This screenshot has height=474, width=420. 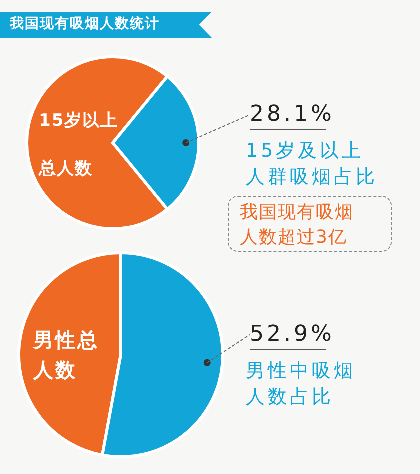 I want to click on chart-title: 我国现有吸烟人数统计, so click(x=85, y=24).